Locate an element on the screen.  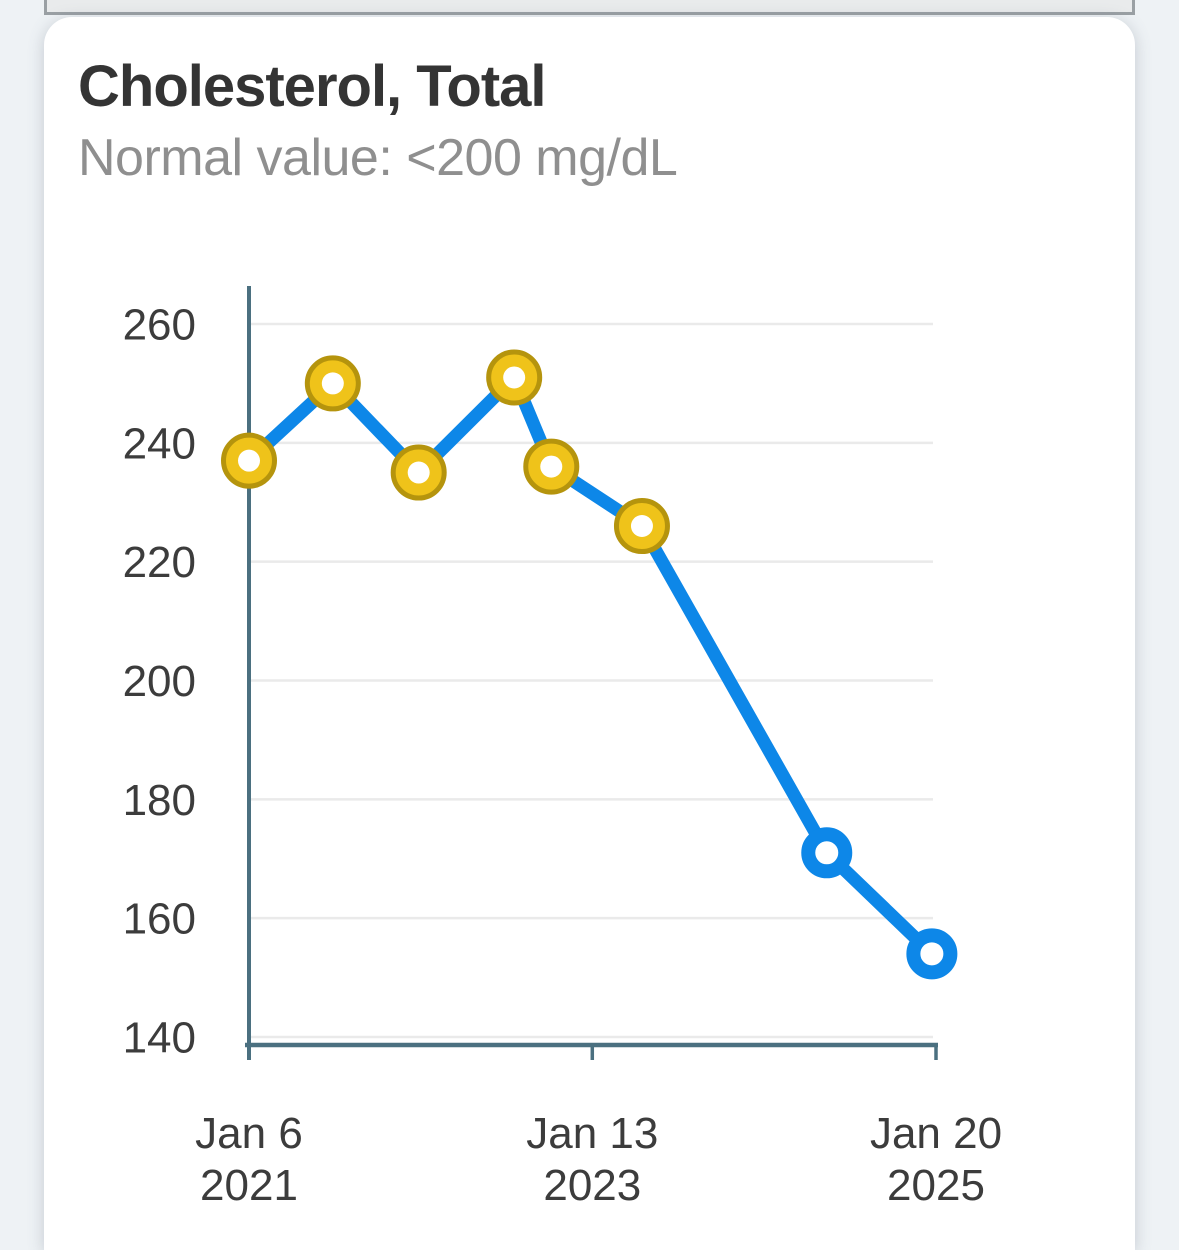
x-tick-label-line1: Jan 20 is located at coordinates (936, 1133).